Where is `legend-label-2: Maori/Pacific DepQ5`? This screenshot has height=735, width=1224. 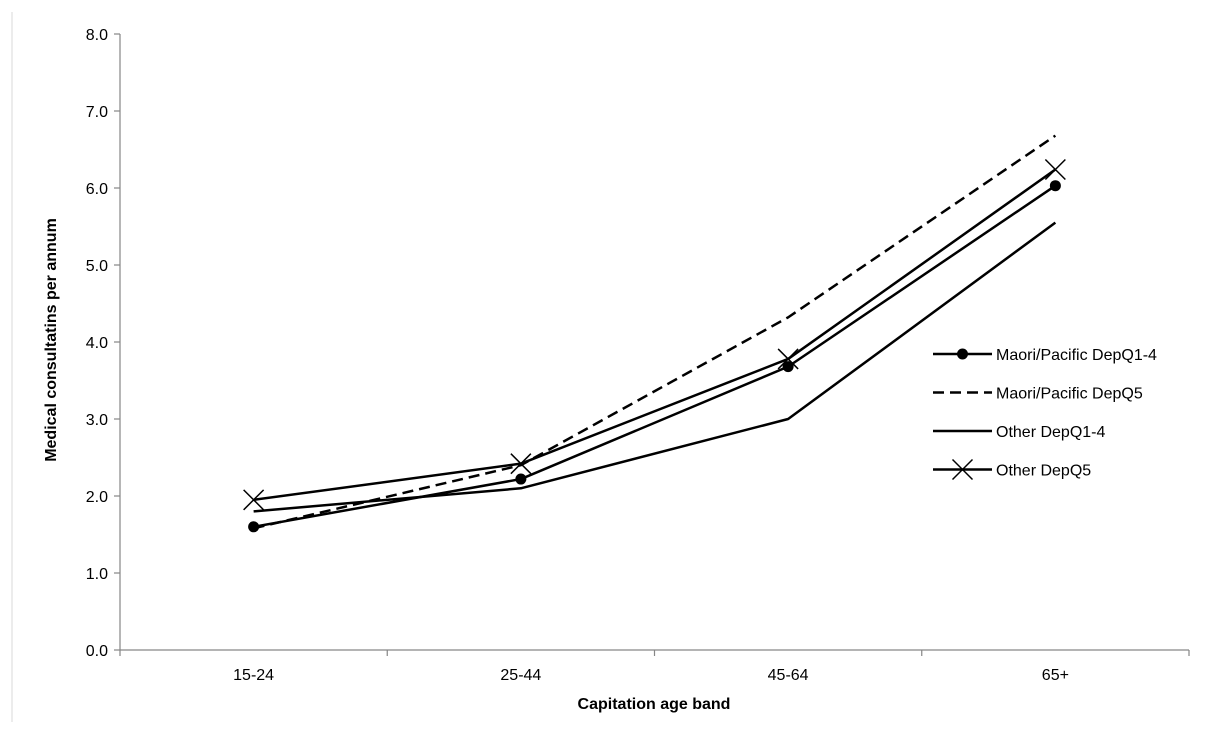
legend-label-2: Maori/Pacific DepQ5 is located at coordinates (1069, 394).